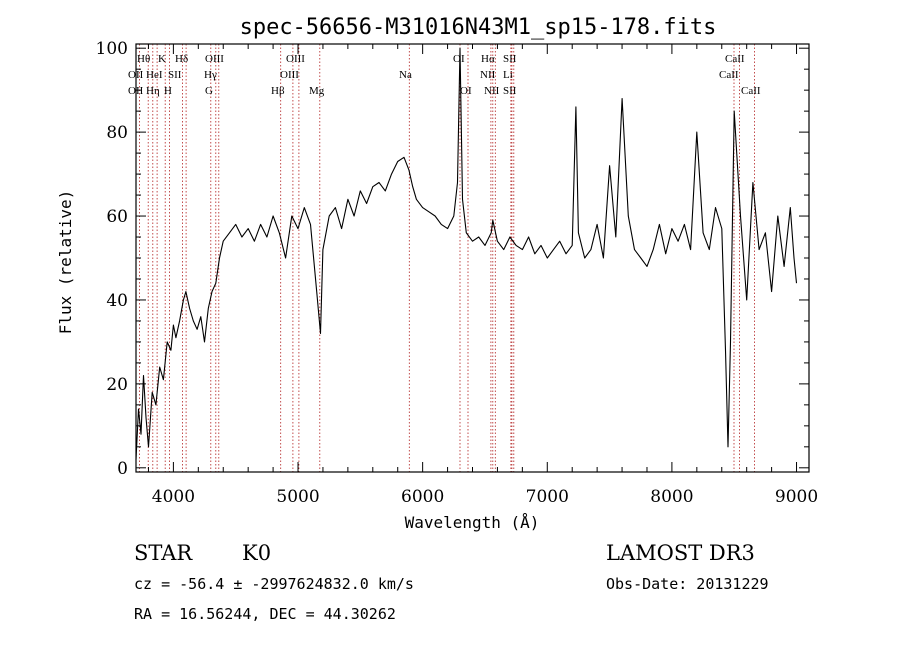 This screenshot has width=900, height=649. Describe the element at coordinates (209, 91) in the screenshot. I see `line-label-g: G` at that location.